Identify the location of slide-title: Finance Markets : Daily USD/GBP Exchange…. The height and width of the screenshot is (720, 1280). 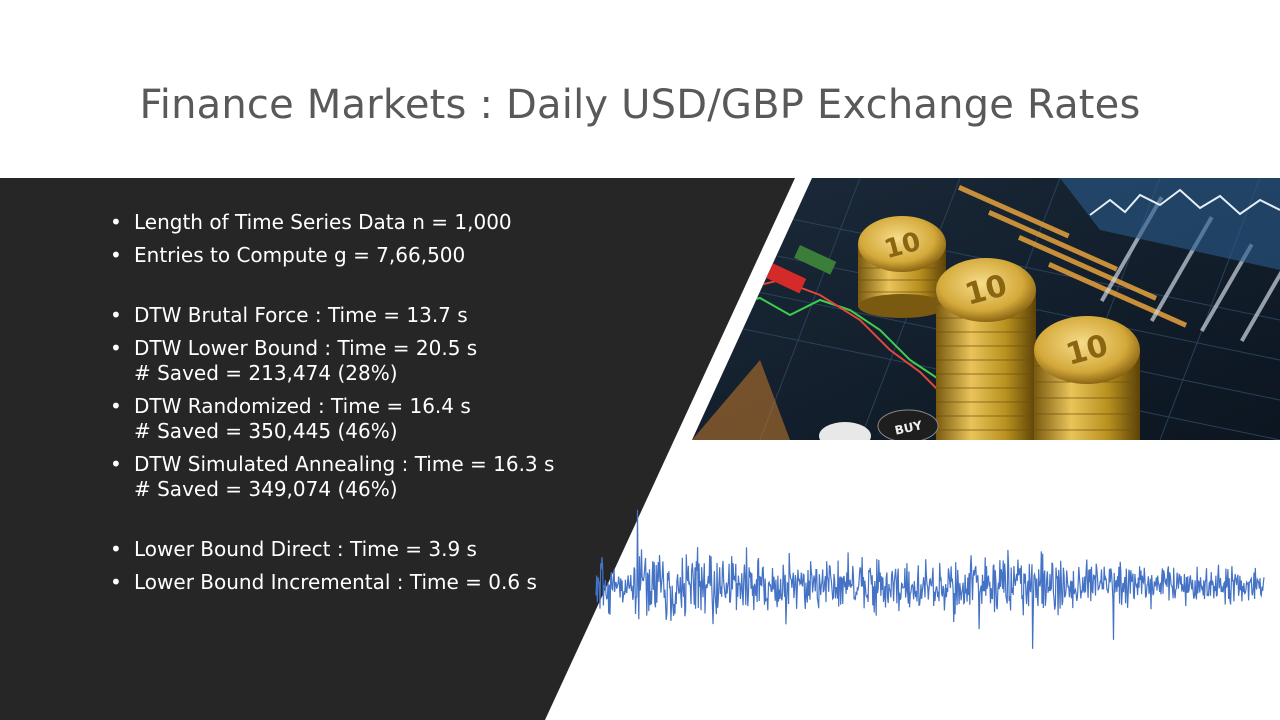
(640, 105).